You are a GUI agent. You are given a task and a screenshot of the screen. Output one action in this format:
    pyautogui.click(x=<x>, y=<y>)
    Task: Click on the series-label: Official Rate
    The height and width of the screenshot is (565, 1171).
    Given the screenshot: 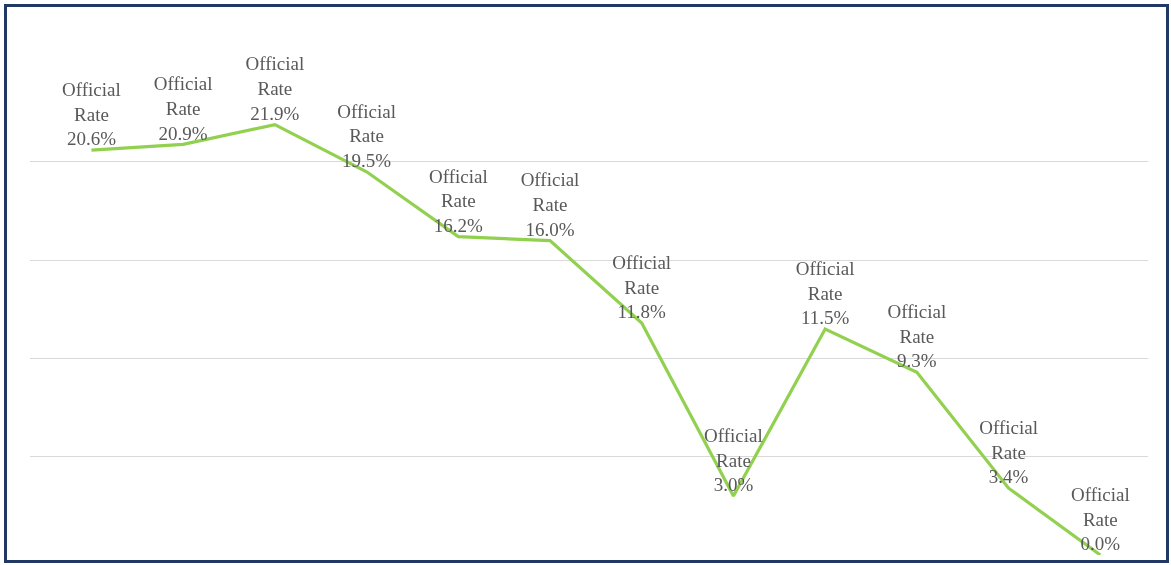 What is the action you would take?
    pyautogui.click(x=642, y=274)
    